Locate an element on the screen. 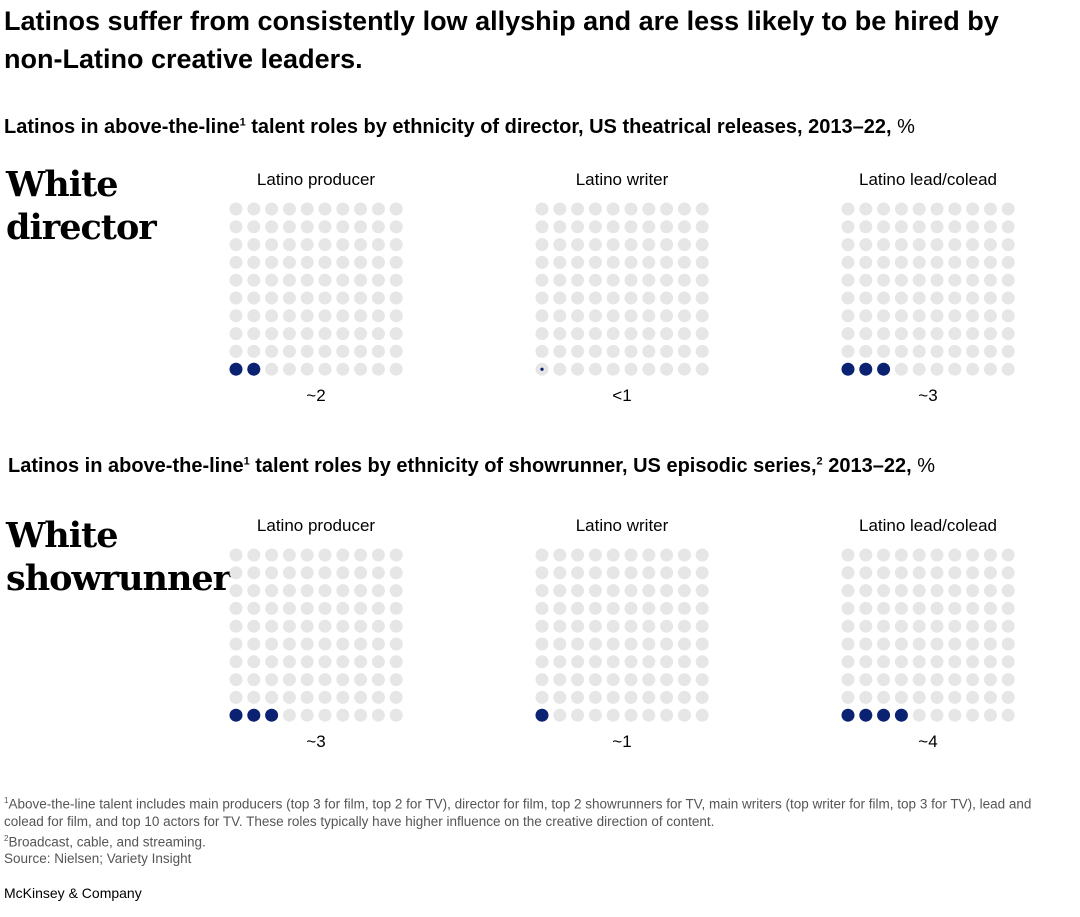 The width and height of the screenshot is (1080, 917). value-label: <1 is located at coordinates (622, 395).